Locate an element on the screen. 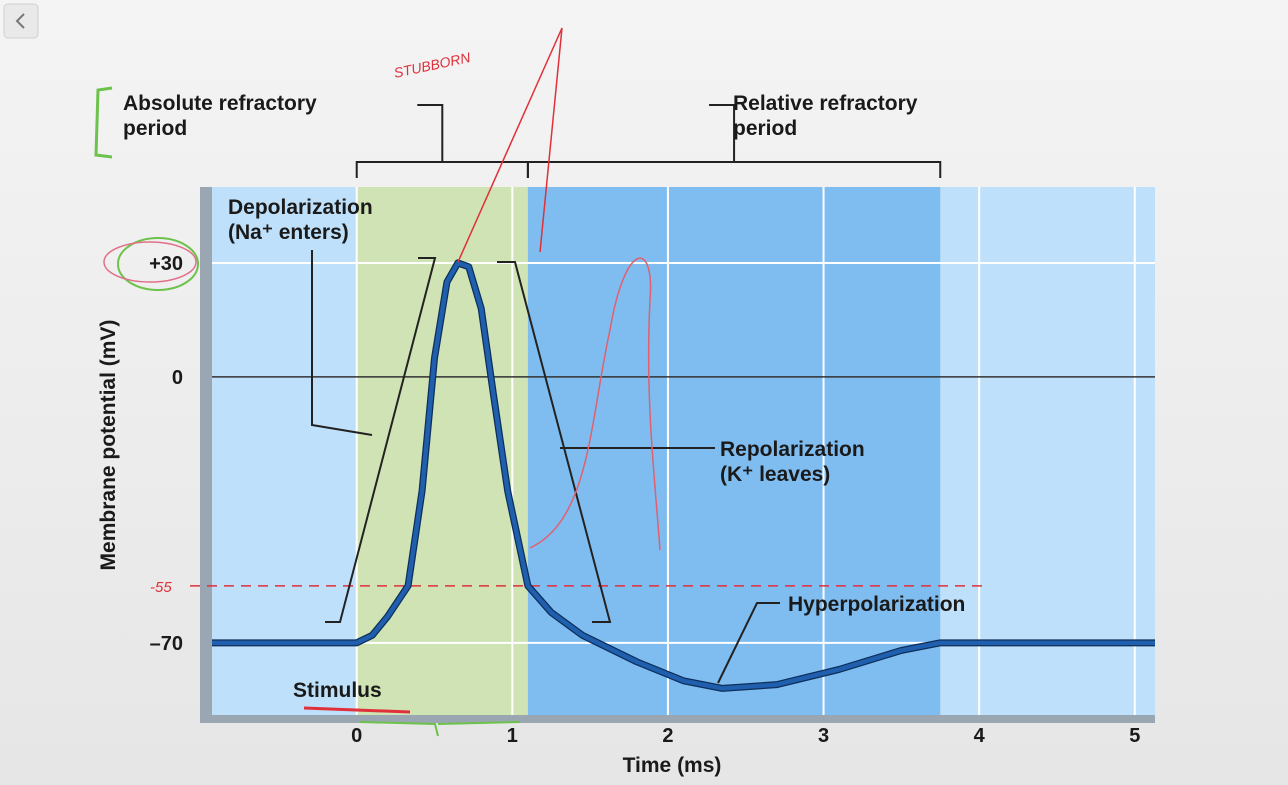 This screenshot has width=1288, height=785. region-label: Absolute refractory period is located at coordinates (220, 116).